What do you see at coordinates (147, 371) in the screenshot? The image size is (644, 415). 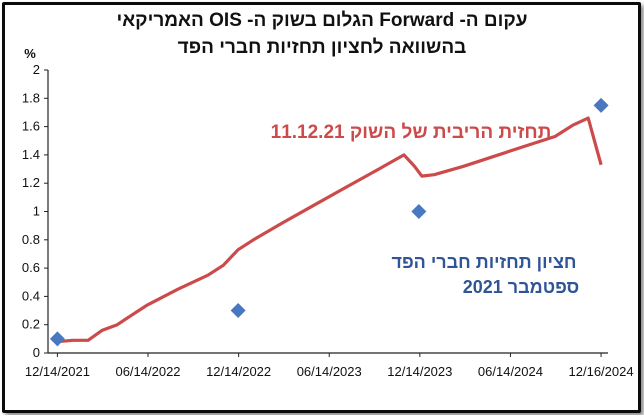 I see `x-tick-label: 06/14/2022` at bounding box center [147, 371].